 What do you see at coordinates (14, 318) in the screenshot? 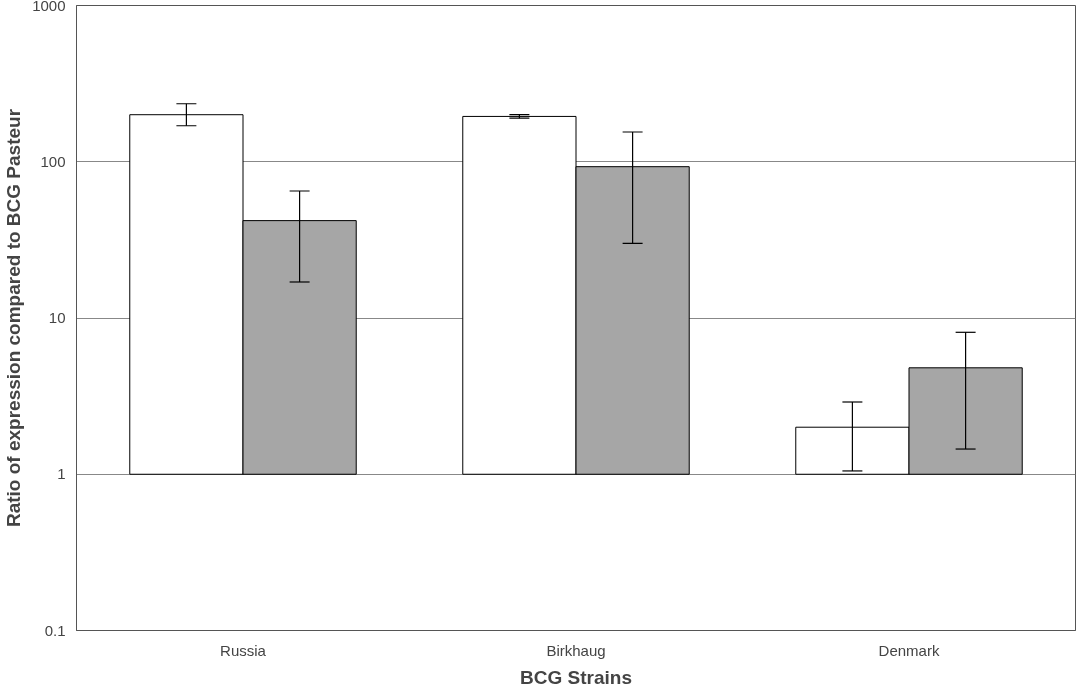
I see `y-axis-title: Ratio of expression compared to BCG Pasteur` at bounding box center [14, 318].